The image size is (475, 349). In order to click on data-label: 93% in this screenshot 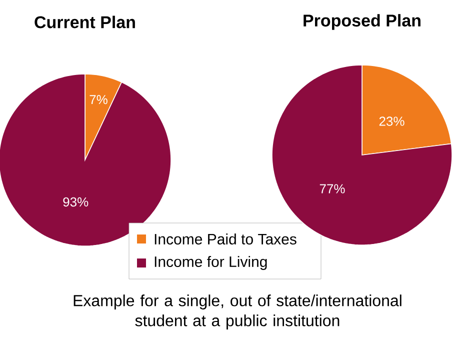, I will do `click(75, 202)`.